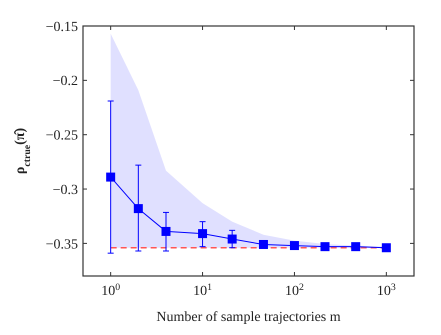  Describe the element at coordinates (62, 244) in the screenshot. I see `y-tick-label: −0.35` at that location.